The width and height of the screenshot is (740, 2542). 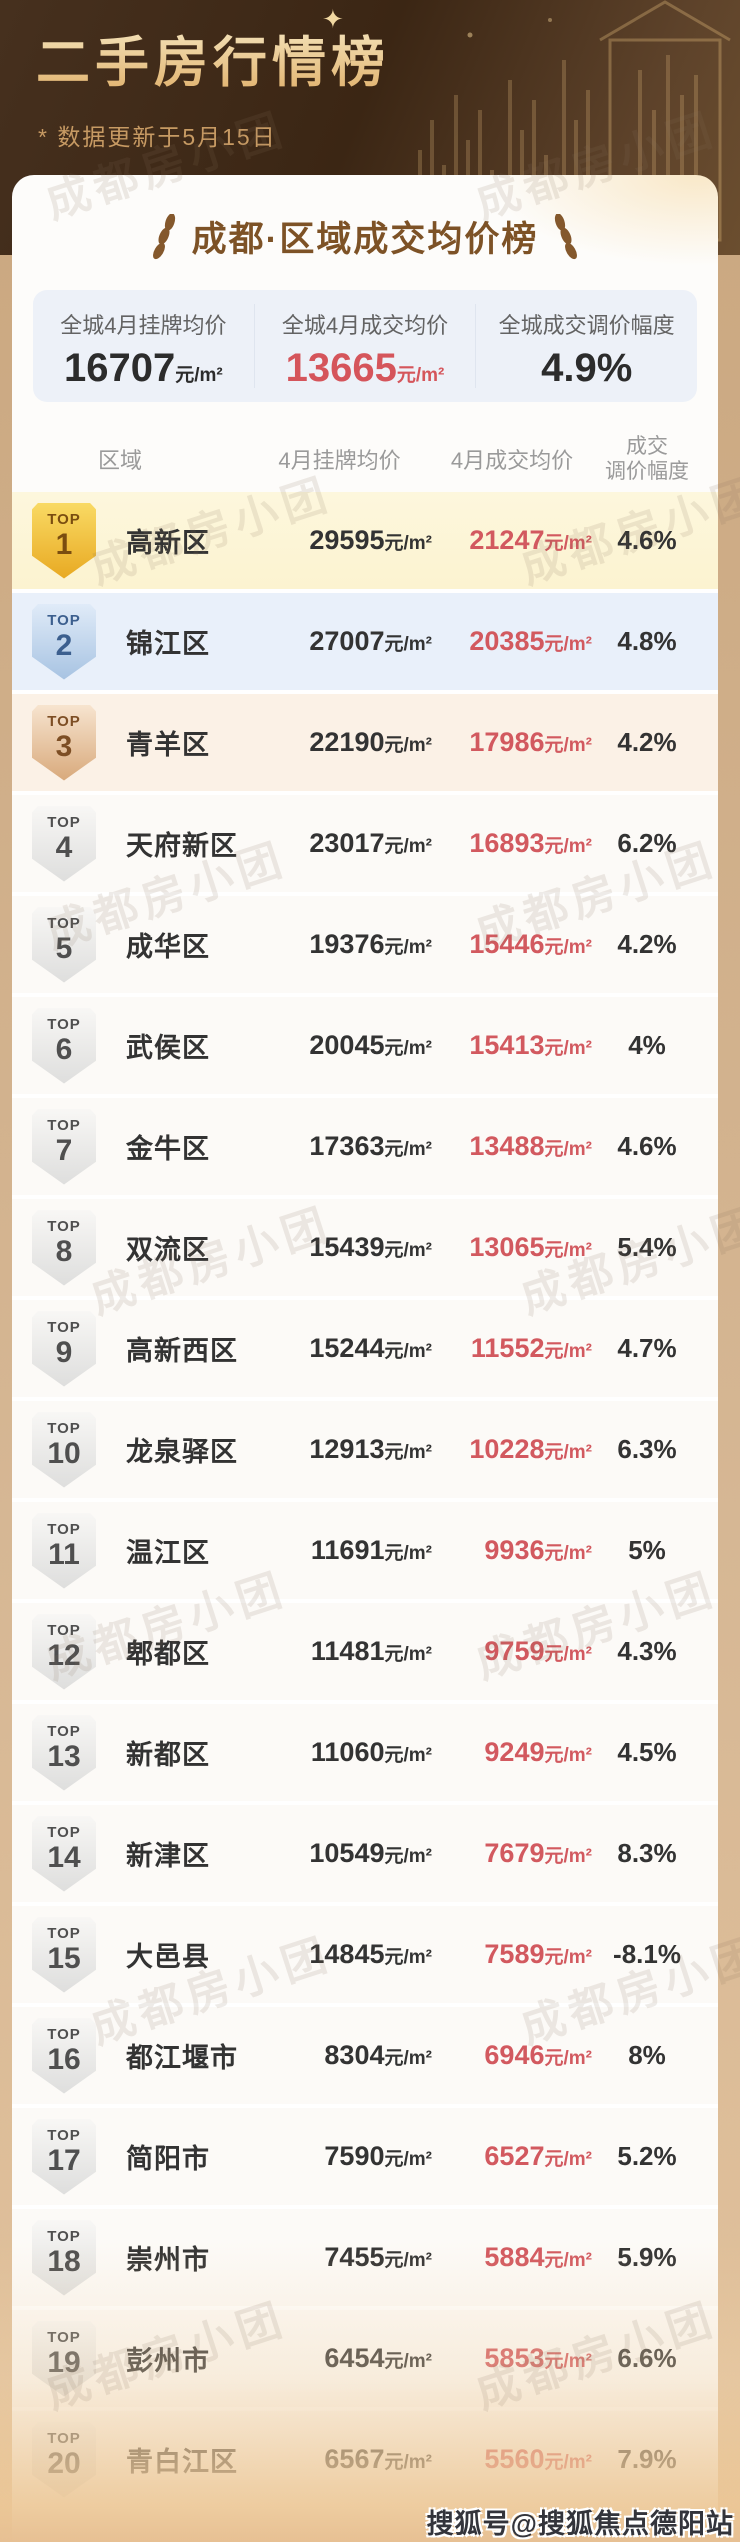 I want to click on rank-badge: TOP 13, so click(x=64, y=1752).